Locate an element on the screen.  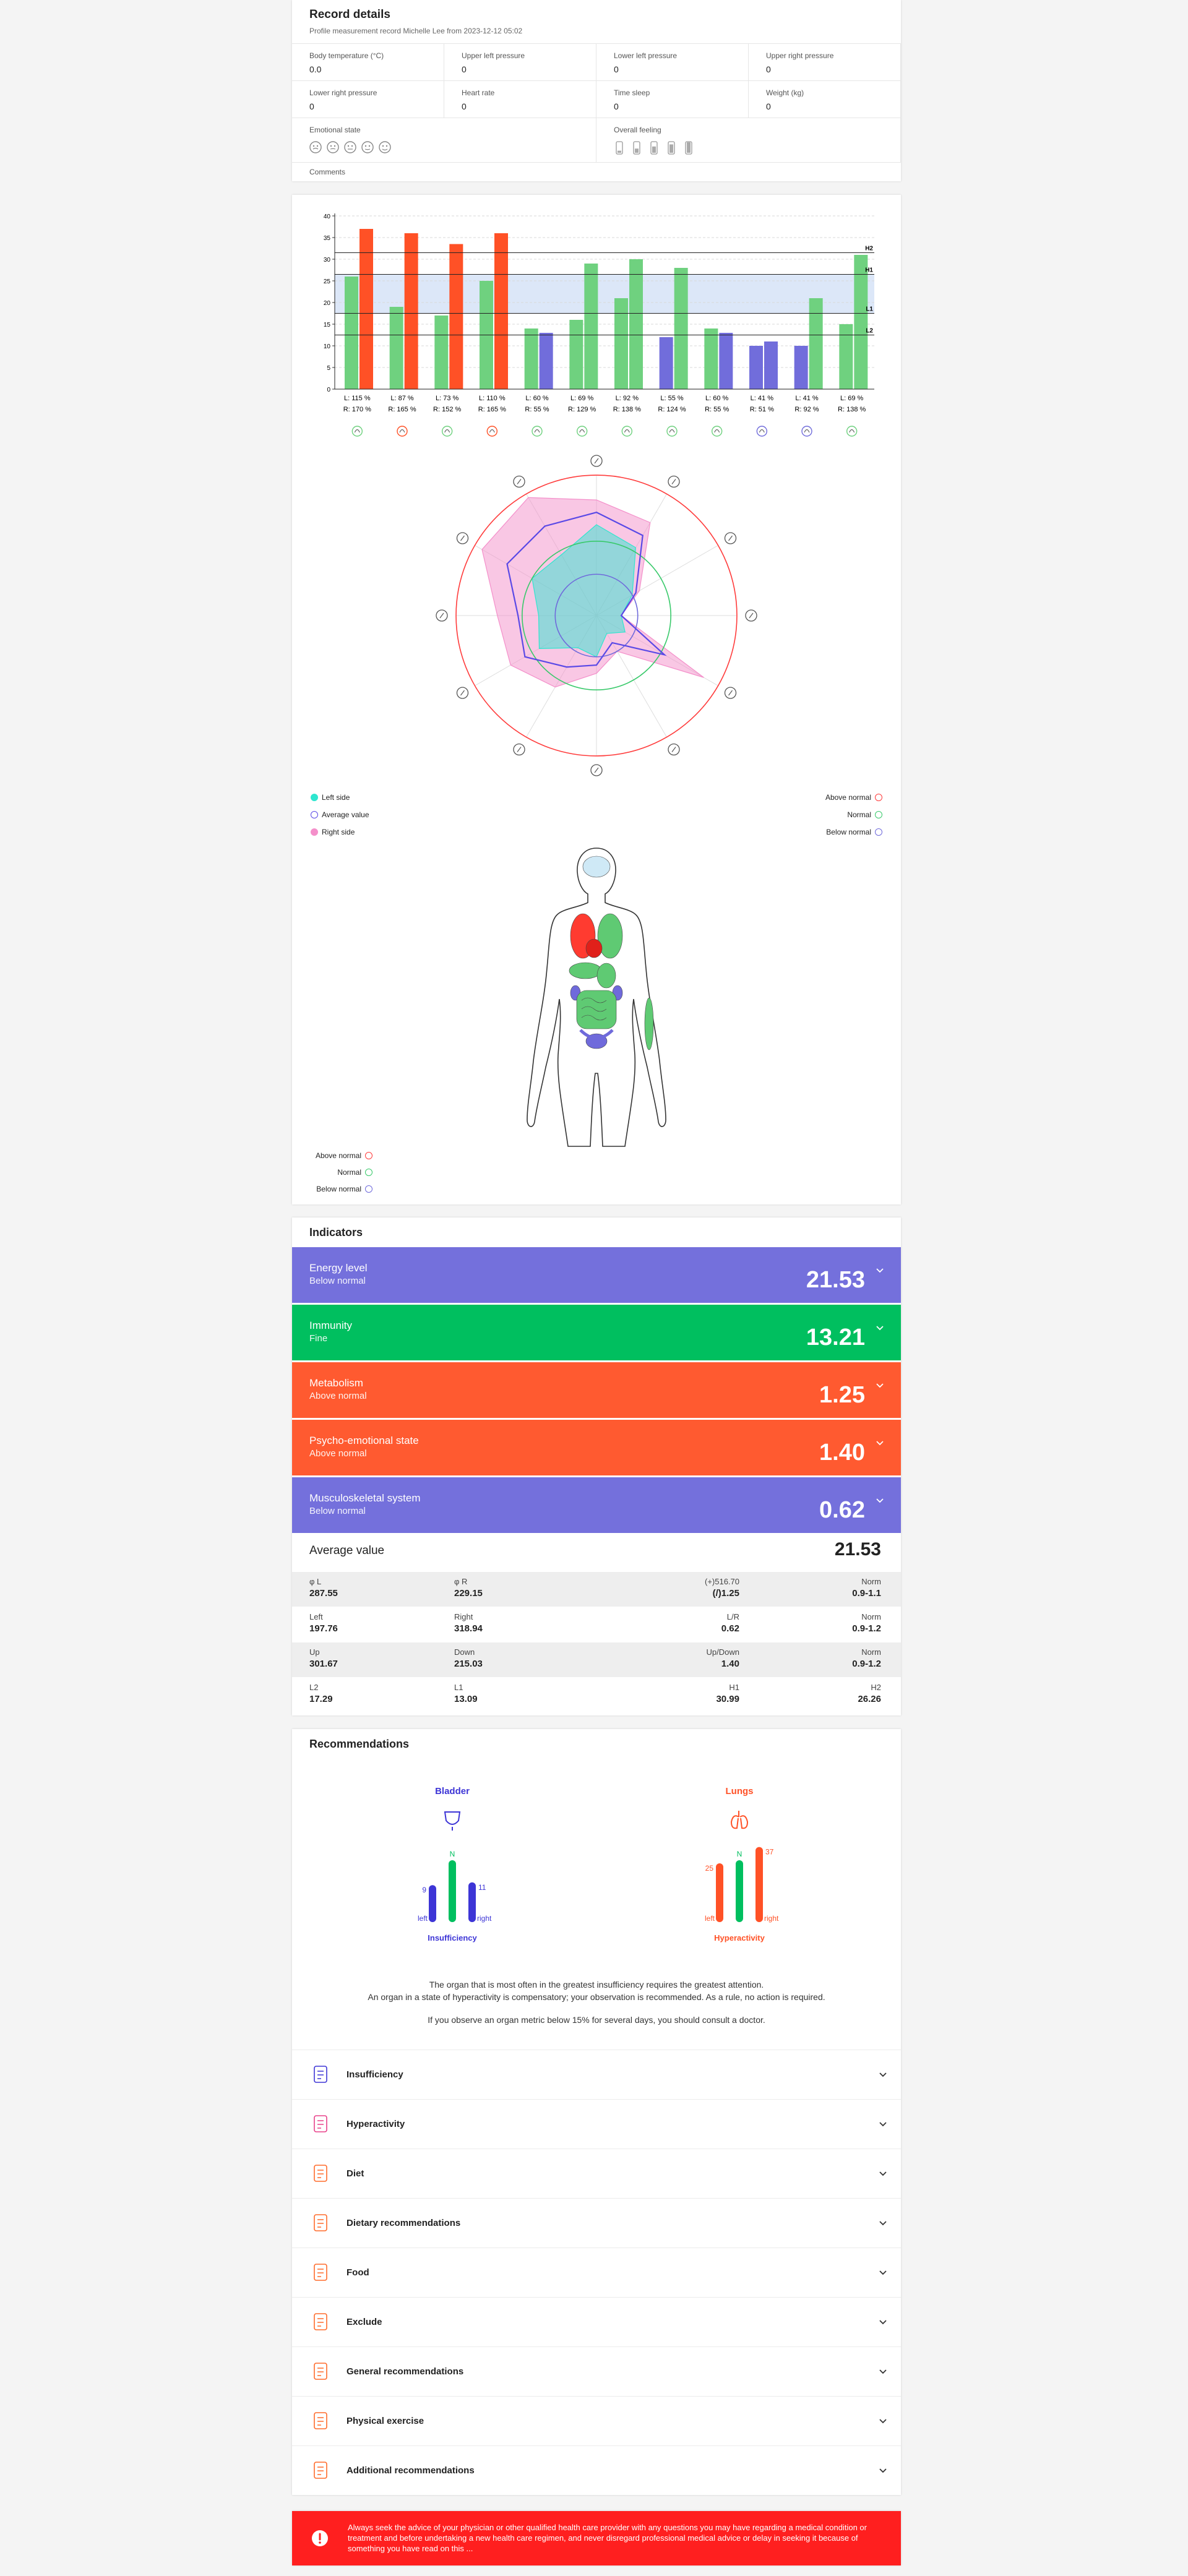
organ-state: Hyperactivity is located at coordinates (740, 1938).